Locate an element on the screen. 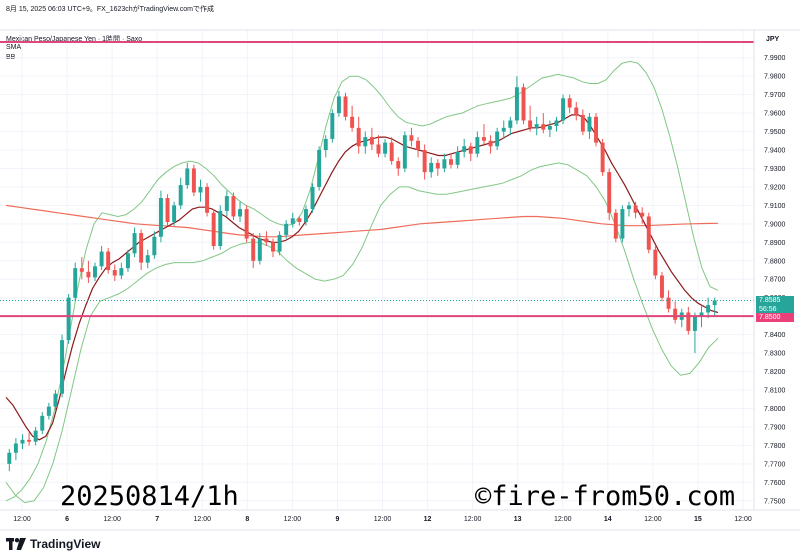 This screenshot has height=560, width=800. tradingview-logo-icon is located at coordinates (16, 544).